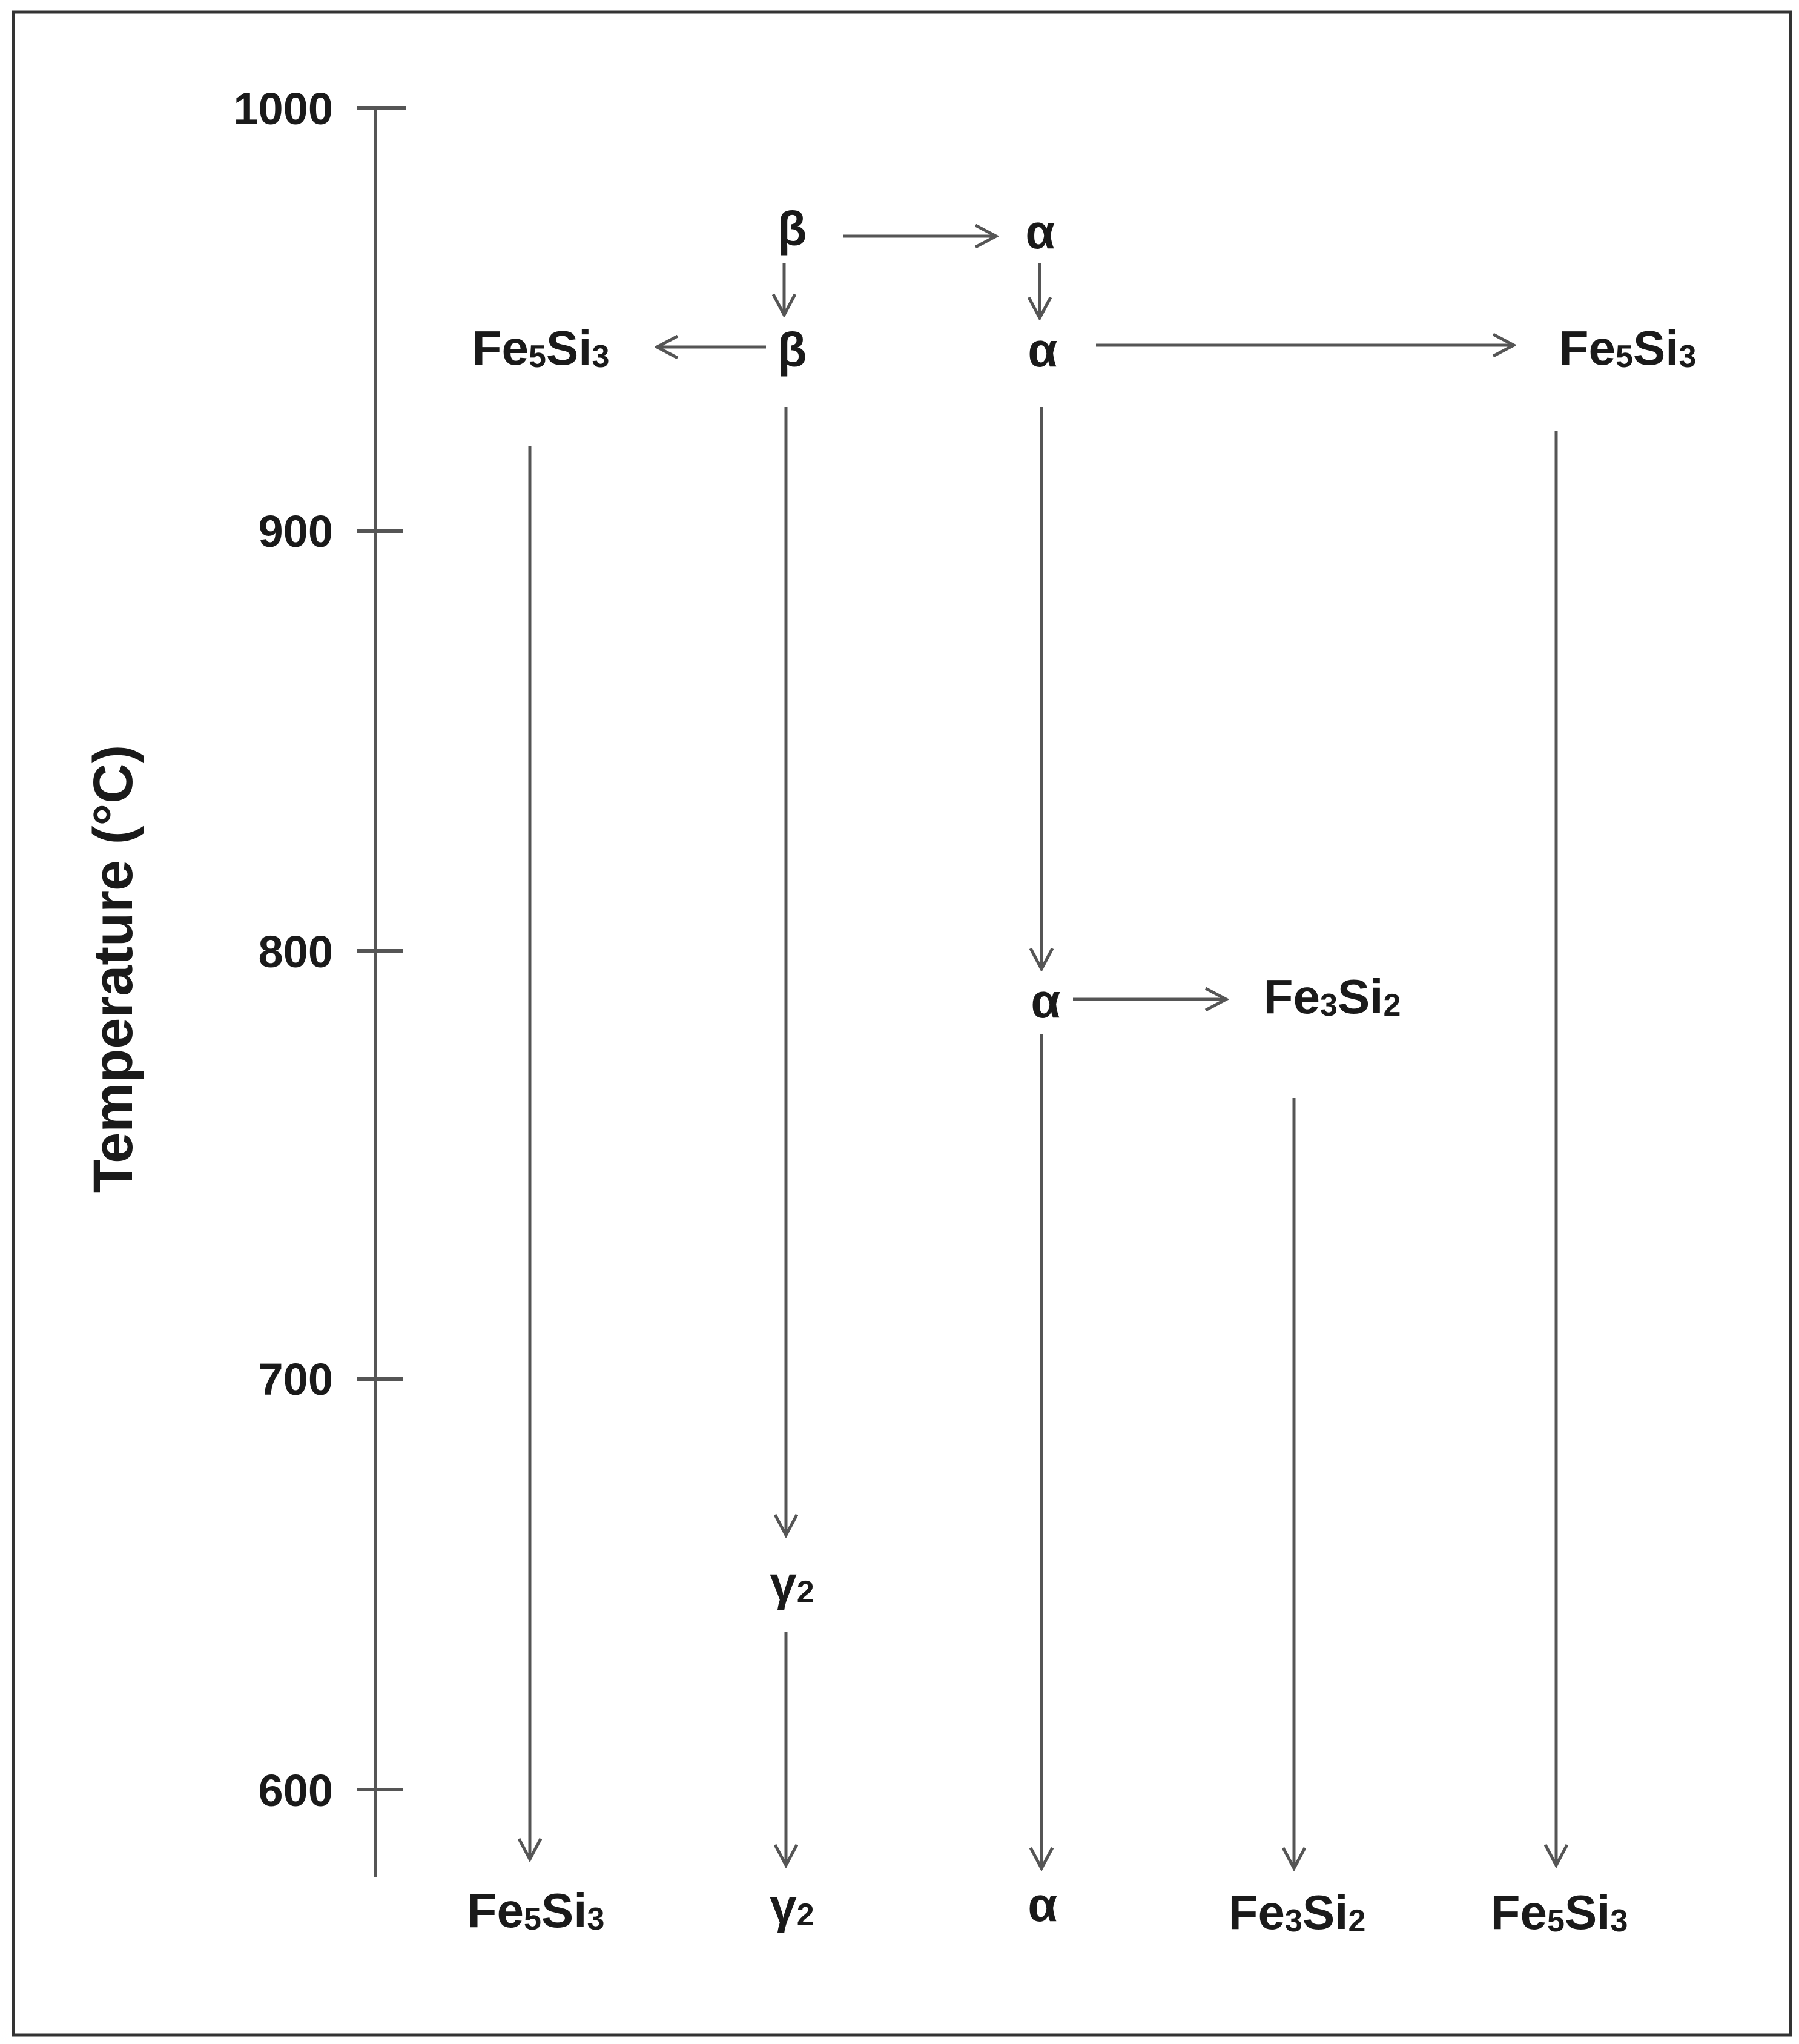  What do you see at coordinates (1297, 1912) in the screenshot?
I see `phase-fe3si2-bottom: Fe3Si2` at bounding box center [1297, 1912].